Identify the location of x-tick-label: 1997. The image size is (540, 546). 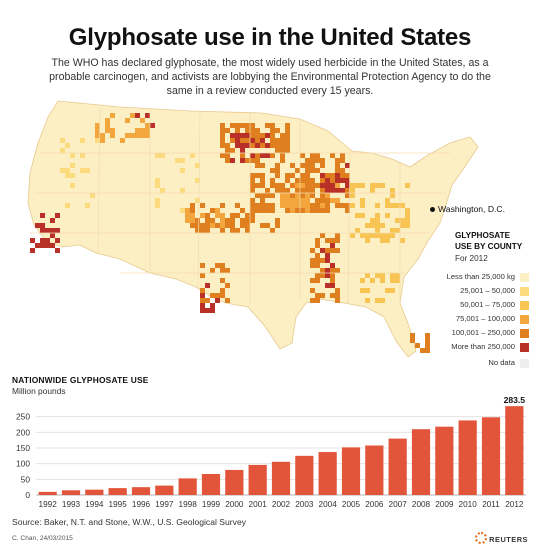
(164, 504).